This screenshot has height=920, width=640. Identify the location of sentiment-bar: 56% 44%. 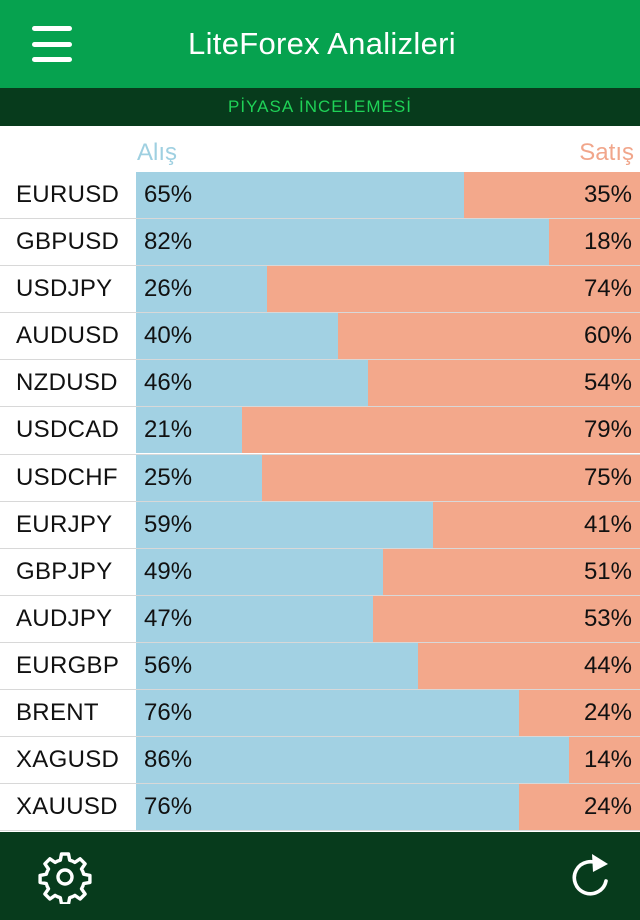
(388, 665).